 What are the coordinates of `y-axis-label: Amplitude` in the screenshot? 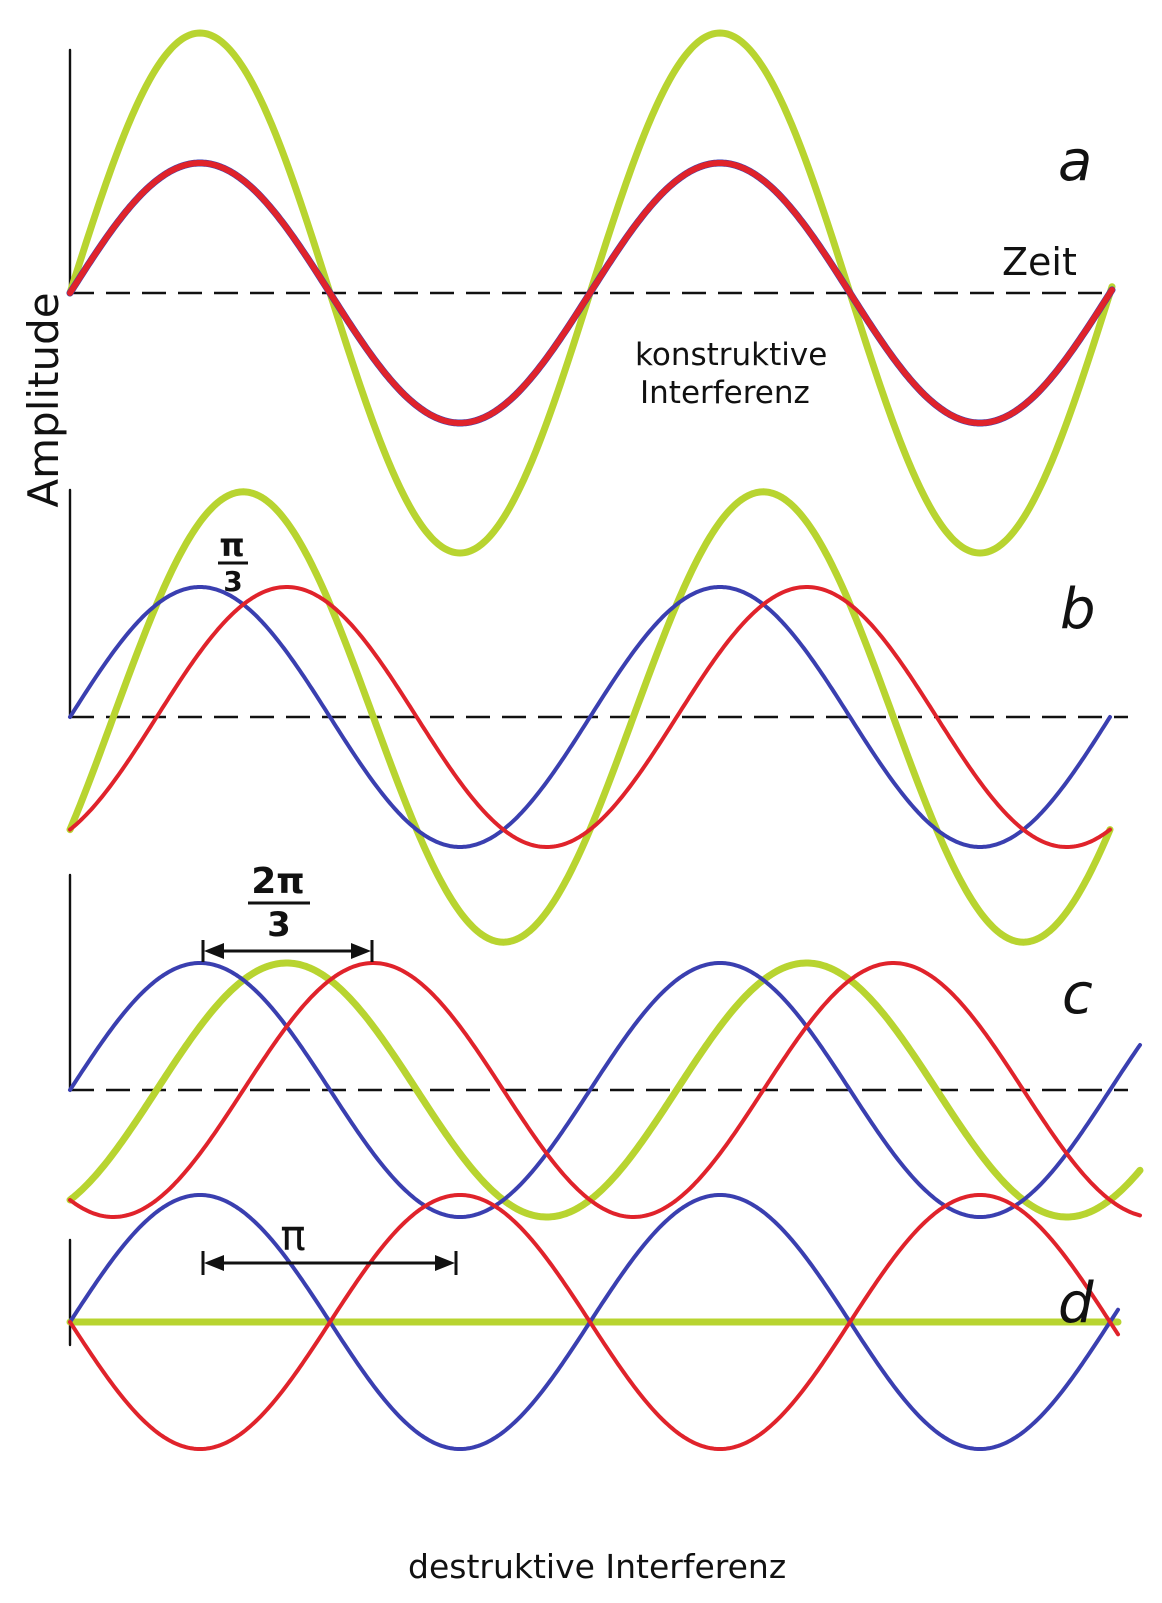 It's located at (43, 399).